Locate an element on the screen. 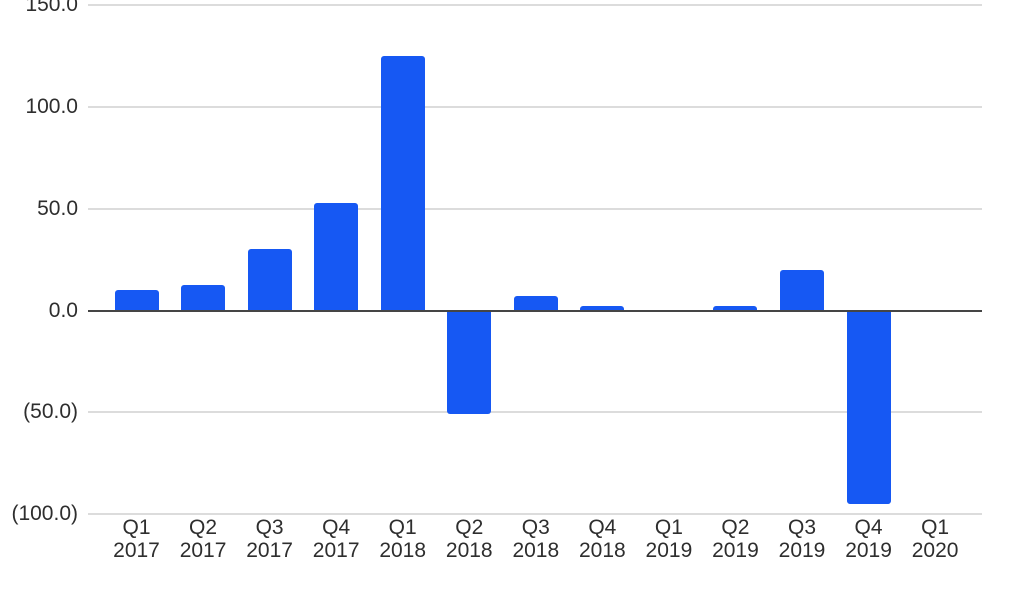 This screenshot has height=594, width=1024. y-tick-label--50: (50.0) is located at coordinates (50, 412).